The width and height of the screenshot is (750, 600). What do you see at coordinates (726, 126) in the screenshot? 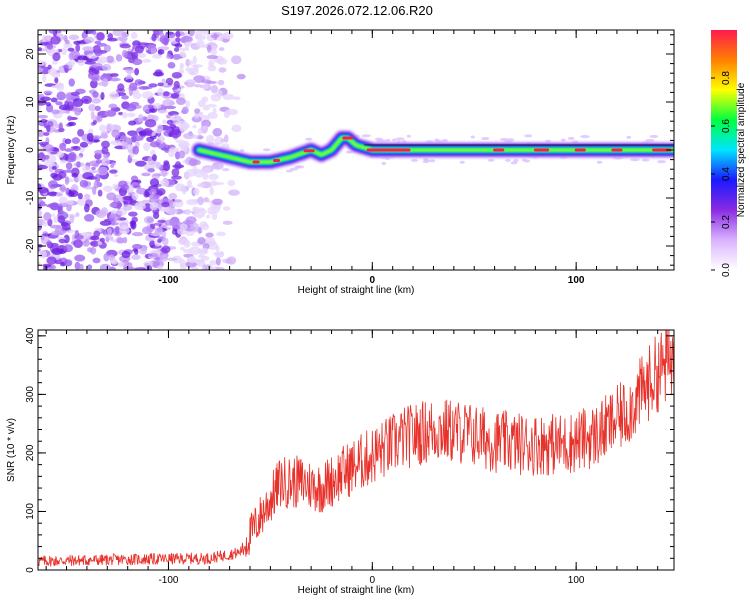
I see `colorbar-tick-label: 0.6` at bounding box center [726, 126].